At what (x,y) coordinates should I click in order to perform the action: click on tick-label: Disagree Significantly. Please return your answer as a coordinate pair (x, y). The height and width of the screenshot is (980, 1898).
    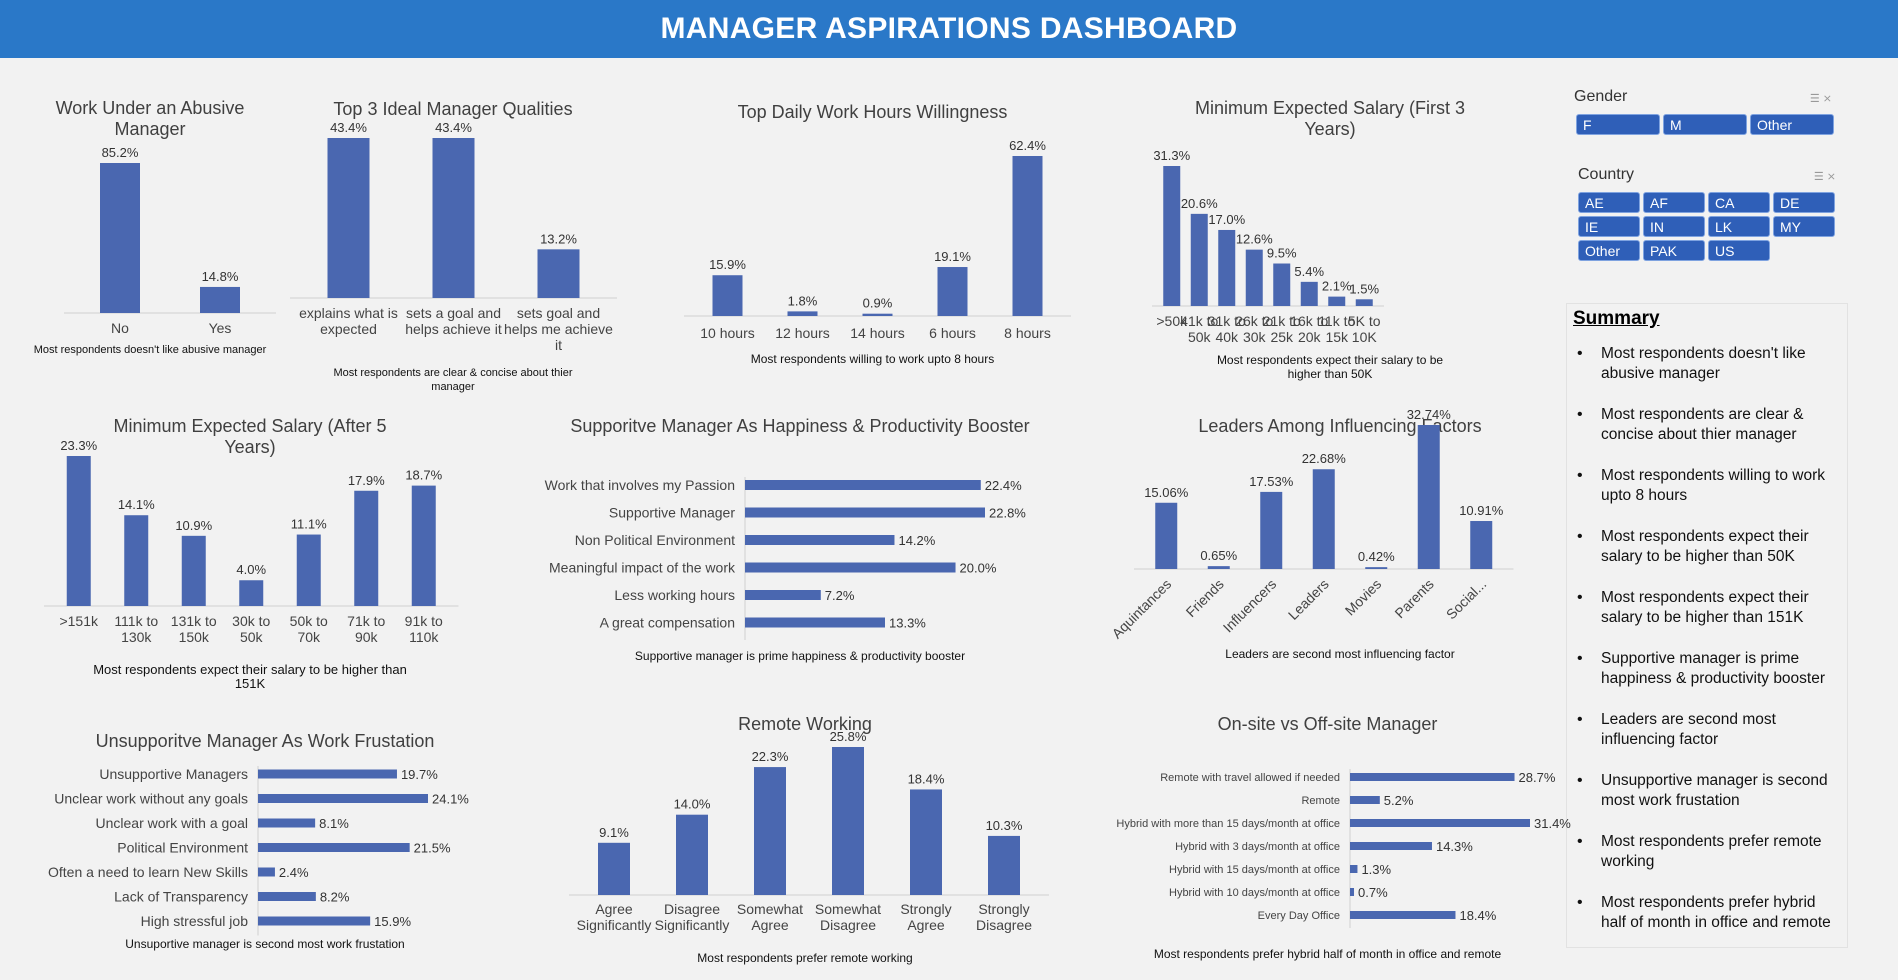
    Looking at the image, I should click on (692, 917).